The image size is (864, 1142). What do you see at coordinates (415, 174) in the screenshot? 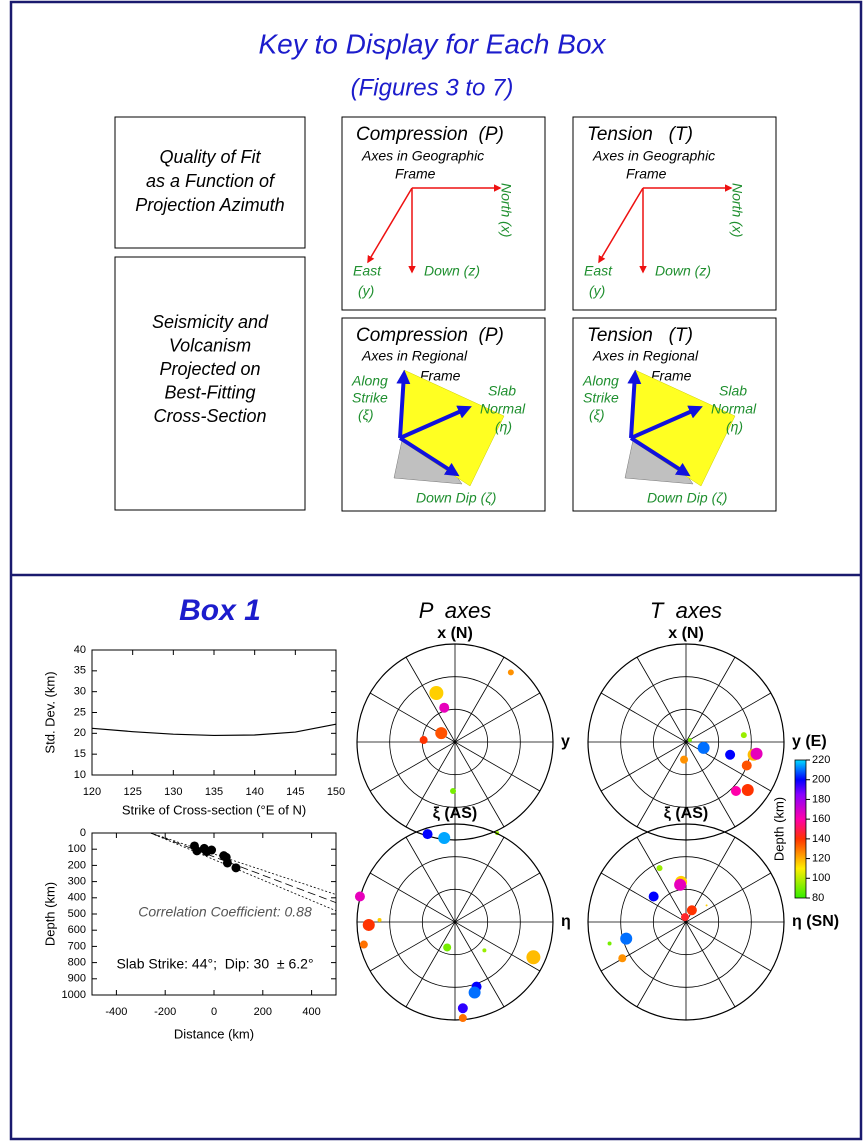
I see `panel-text: Frame` at bounding box center [415, 174].